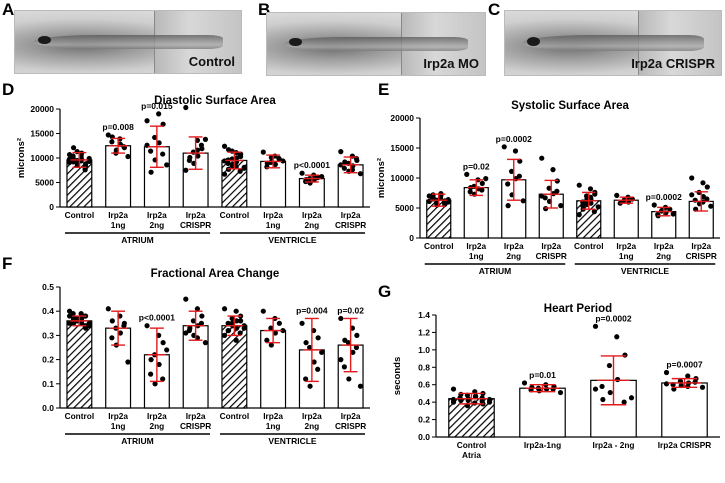 Image resolution: width=725 pixels, height=483 pixels. I want to click on chart-g-ytick-label: 0.6, so click(424, 385).